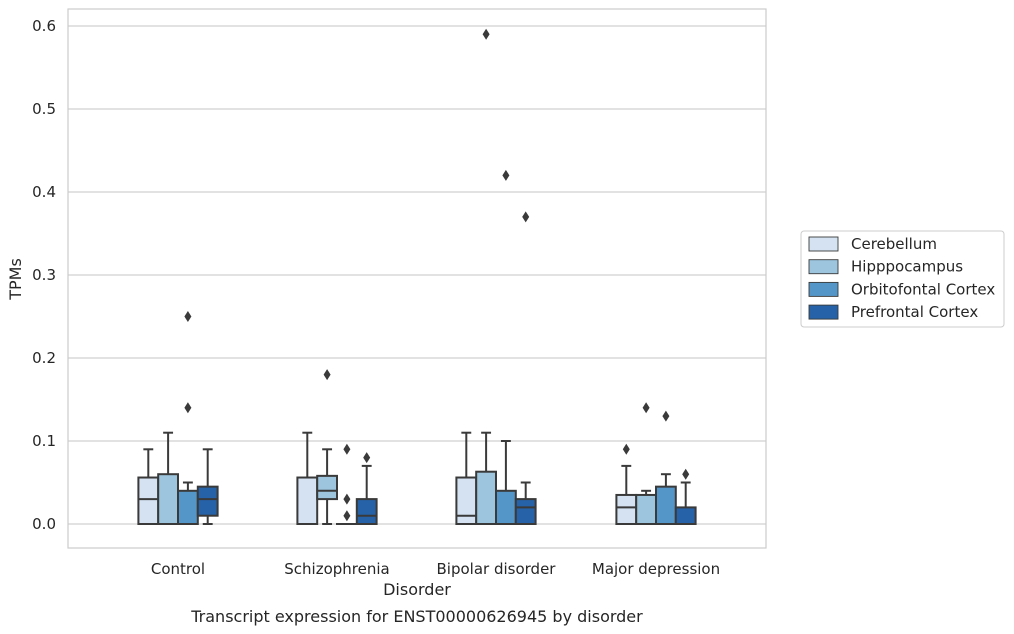 Image resolution: width=1014 pixels, height=634 pixels. What do you see at coordinates (15, 279) in the screenshot?
I see `y-axis-label: TPMs` at bounding box center [15, 279].